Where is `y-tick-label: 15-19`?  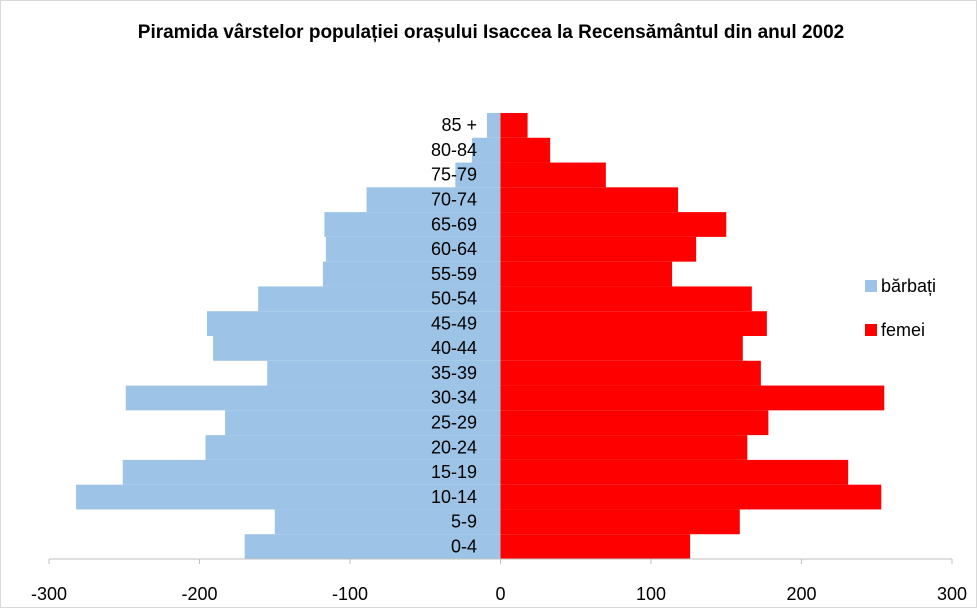
y-tick-label: 15-19 is located at coordinates (454, 472).